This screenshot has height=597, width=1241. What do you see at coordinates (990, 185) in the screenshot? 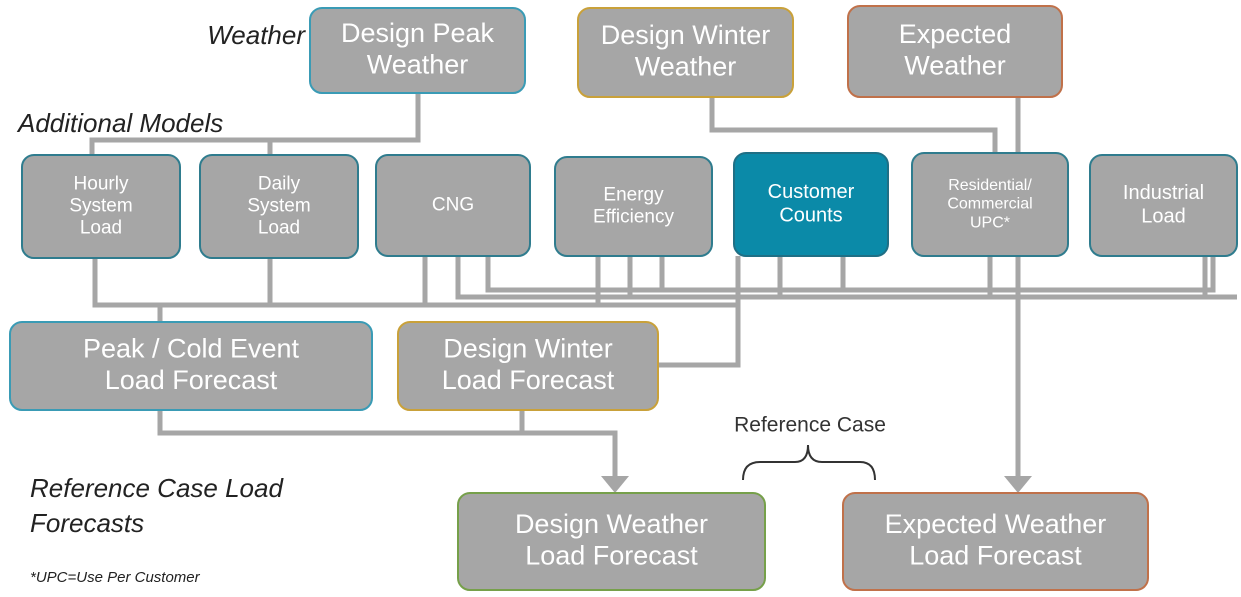
I see `node-label: Residential/` at bounding box center [990, 185].